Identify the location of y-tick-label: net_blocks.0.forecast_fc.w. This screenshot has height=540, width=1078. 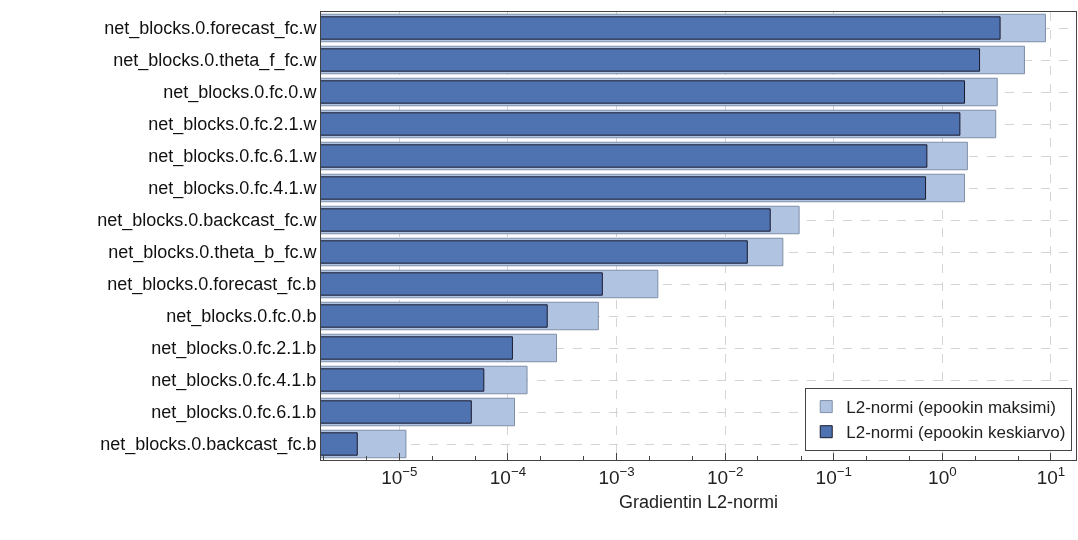
(211, 29).